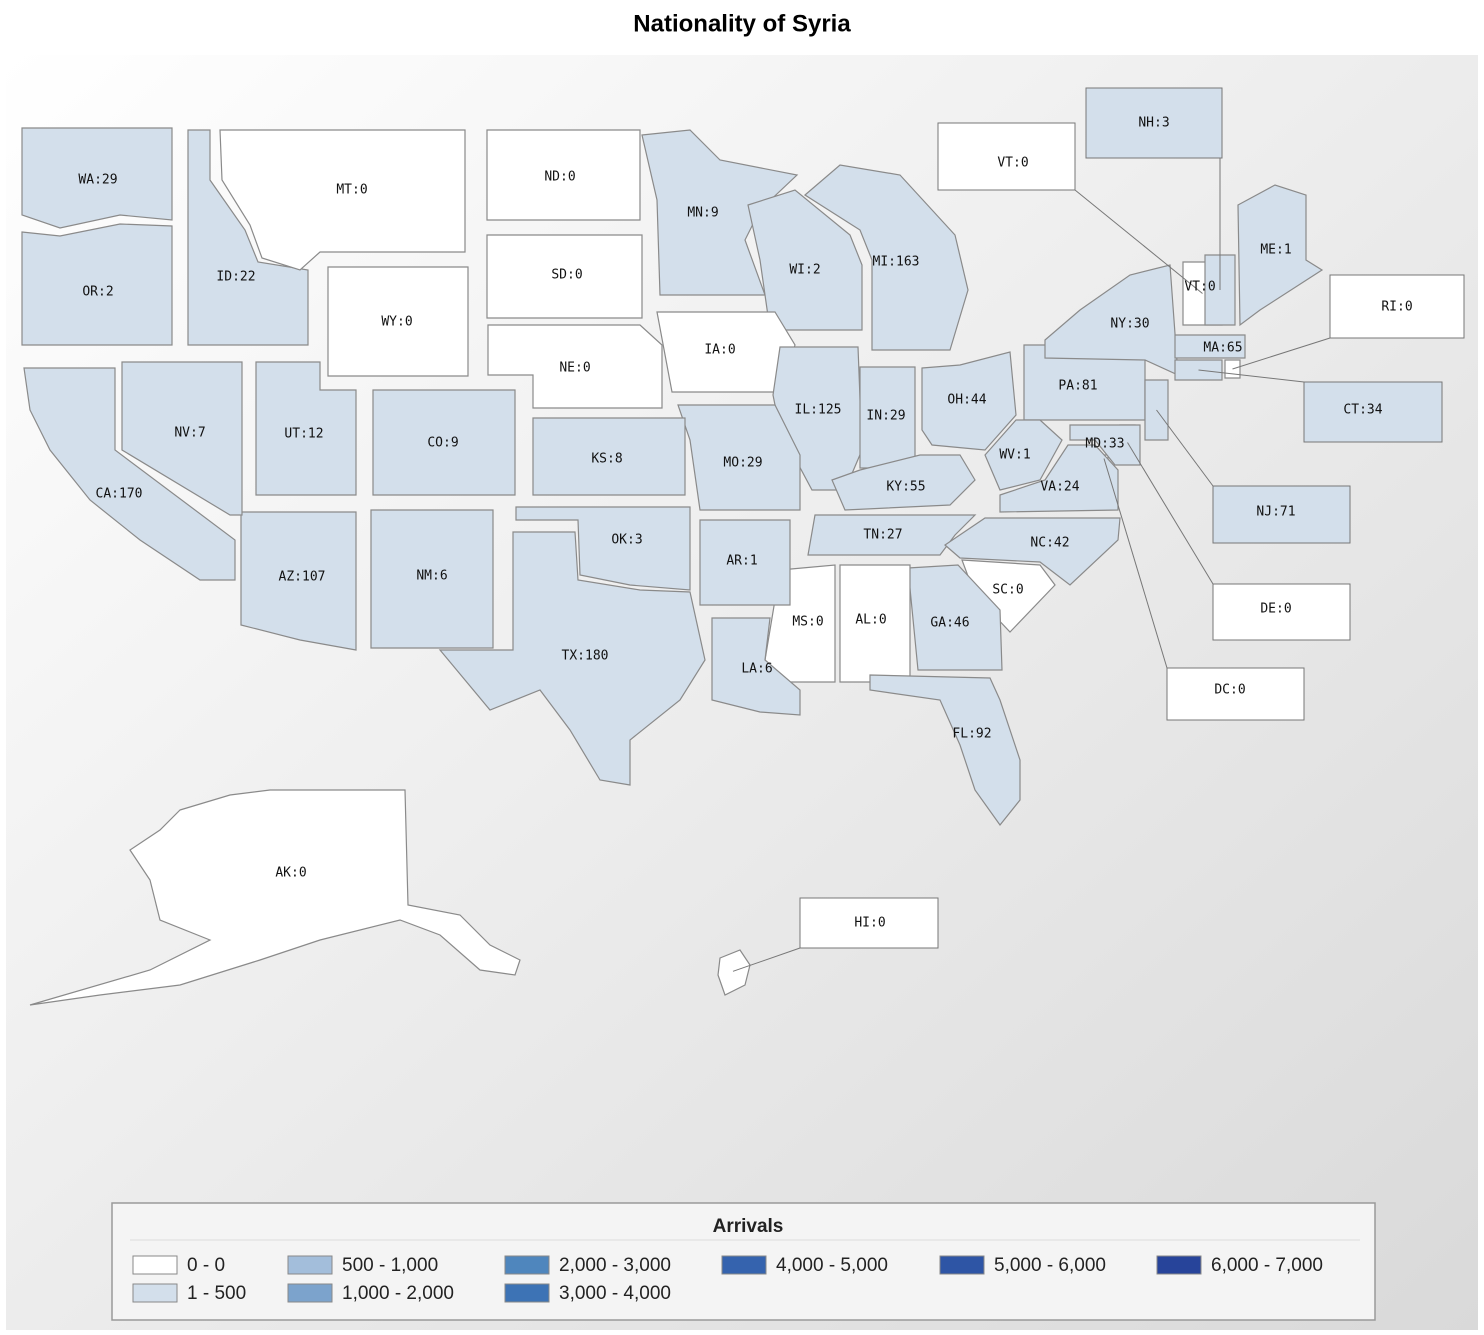 The height and width of the screenshot is (1335, 1484). Describe the element at coordinates (1275, 609) in the screenshot. I see `state-label: DE:0` at that location.